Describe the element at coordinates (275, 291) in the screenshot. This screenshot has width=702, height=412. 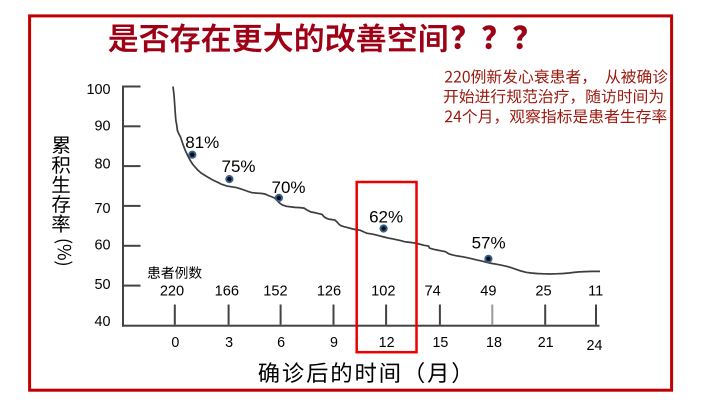
I see `svg-text: 152` at that location.